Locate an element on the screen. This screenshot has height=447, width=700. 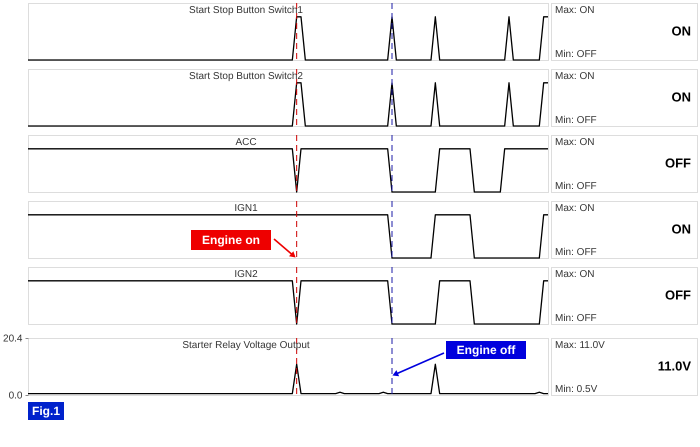
chart-title: Starter Relay Voltage Output is located at coordinates (246, 345).